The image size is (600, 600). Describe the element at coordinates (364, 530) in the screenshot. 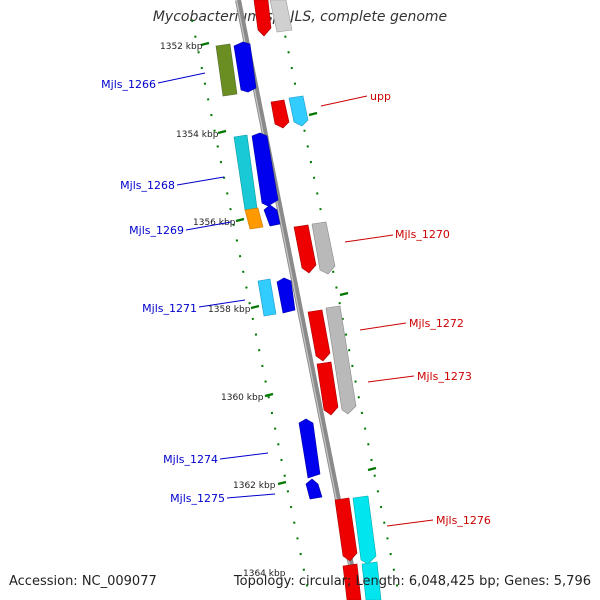

I see `gene-mjls-1276-cyan` at that location.